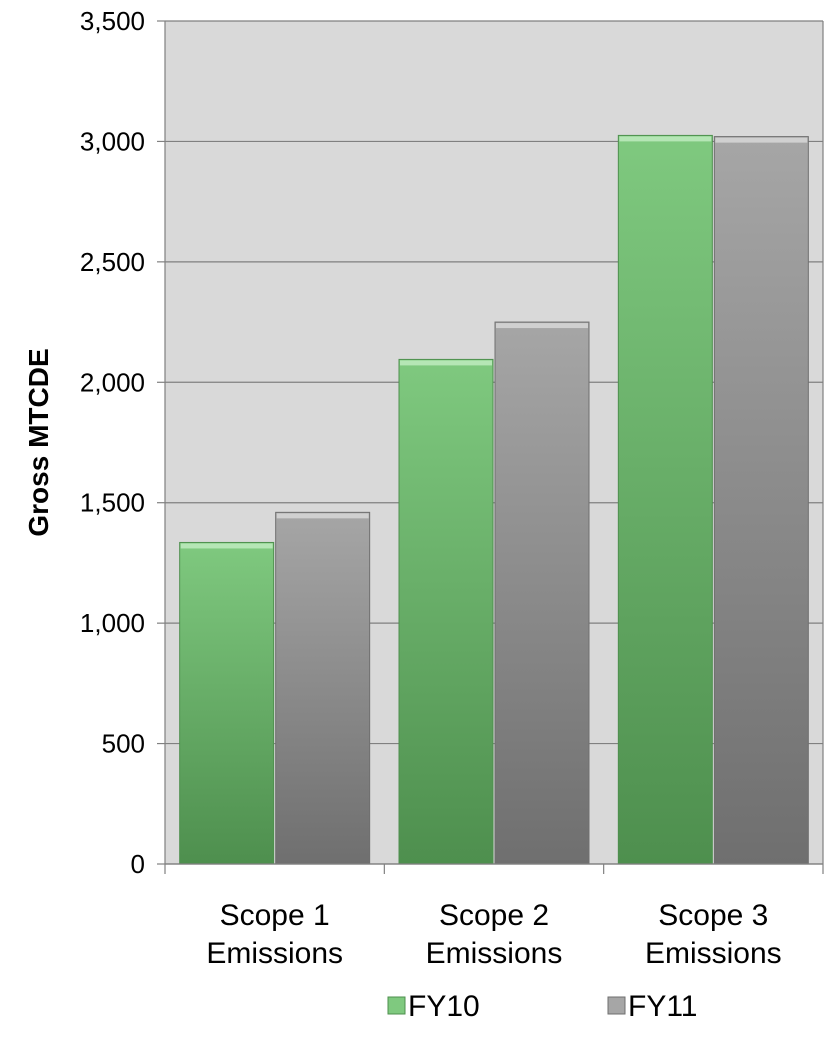 The image size is (827, 1037). I want to click on y-tick-label: 1,000, so click(112, 623).